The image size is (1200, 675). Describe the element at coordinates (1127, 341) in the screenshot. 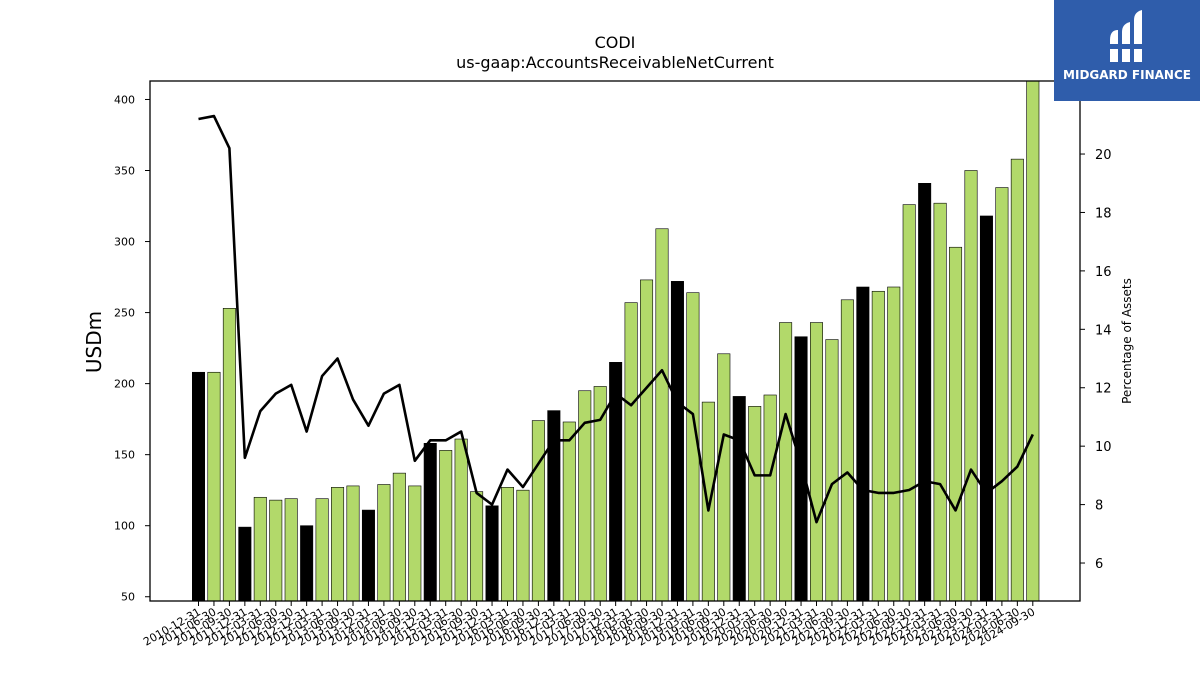

I see `y2-axis-label: Percentage of Assets` at that location.